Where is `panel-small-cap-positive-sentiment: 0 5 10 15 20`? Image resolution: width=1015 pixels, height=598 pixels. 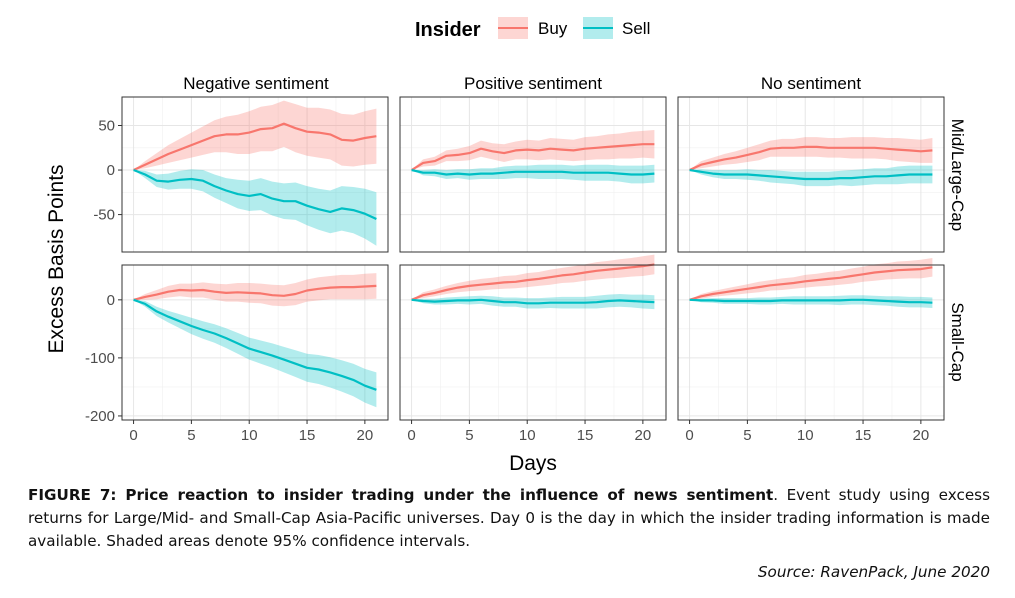
panel-small-cap-positive-sentiment: 0 5 10 15 20 is located at coordinates (533, 349).